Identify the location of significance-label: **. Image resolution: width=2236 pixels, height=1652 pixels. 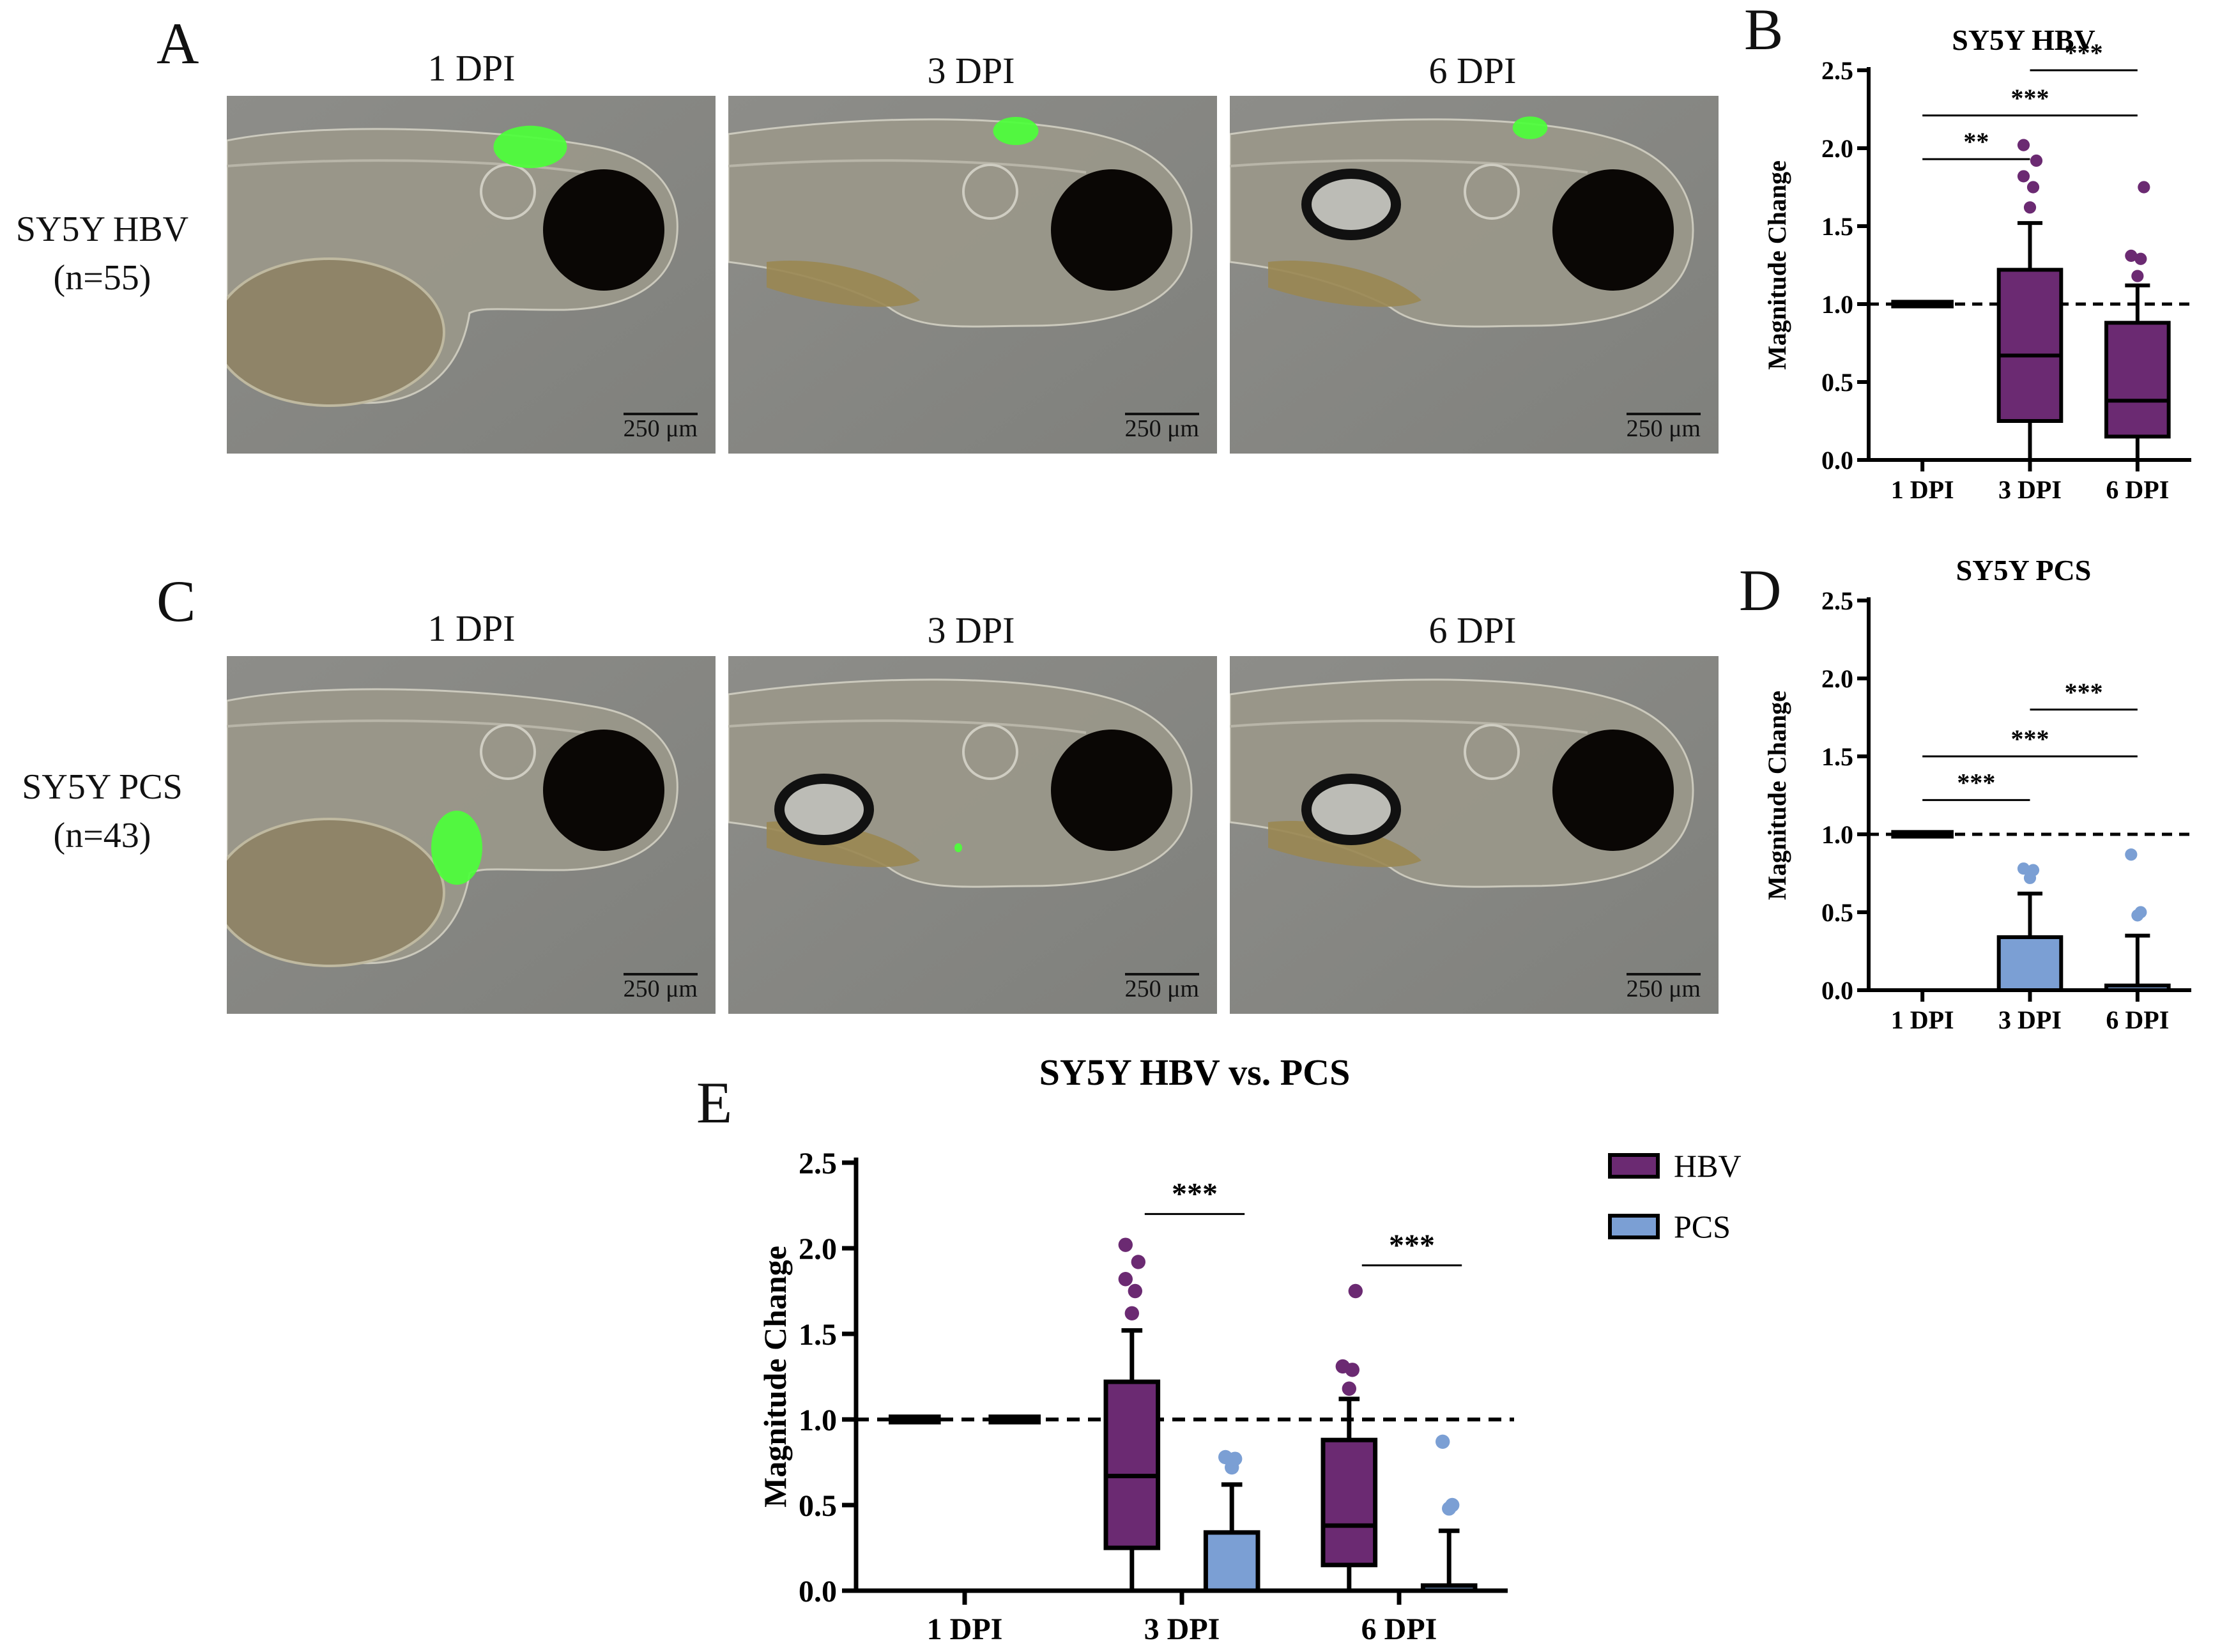
(1976, 141).